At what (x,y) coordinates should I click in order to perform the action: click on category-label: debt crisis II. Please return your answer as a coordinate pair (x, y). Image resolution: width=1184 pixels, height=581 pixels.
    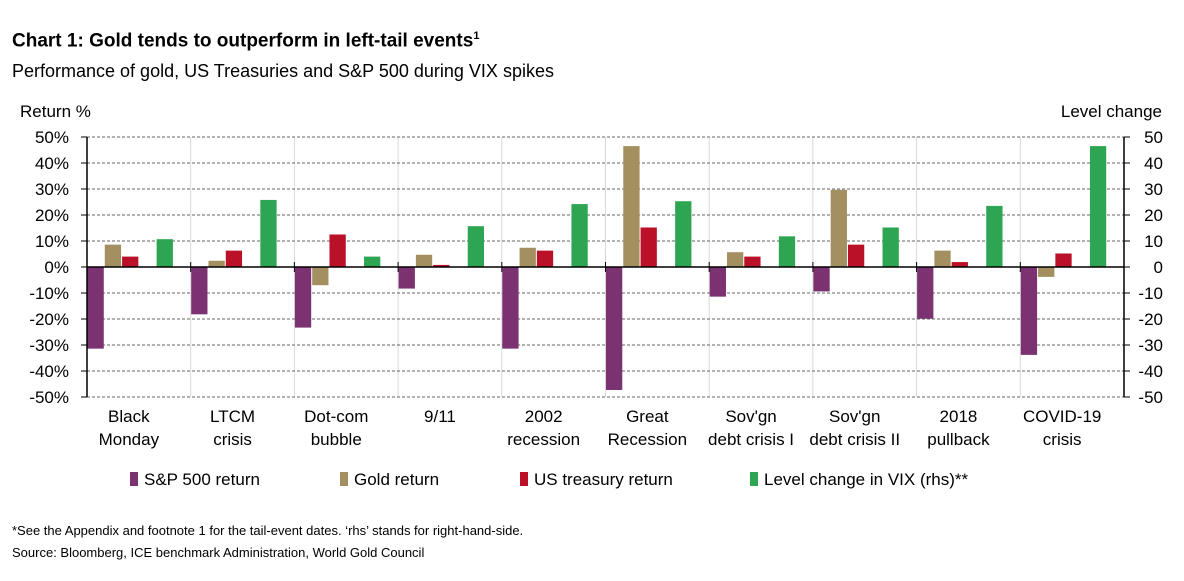
    Looking at the image, I should click on (854, 439).